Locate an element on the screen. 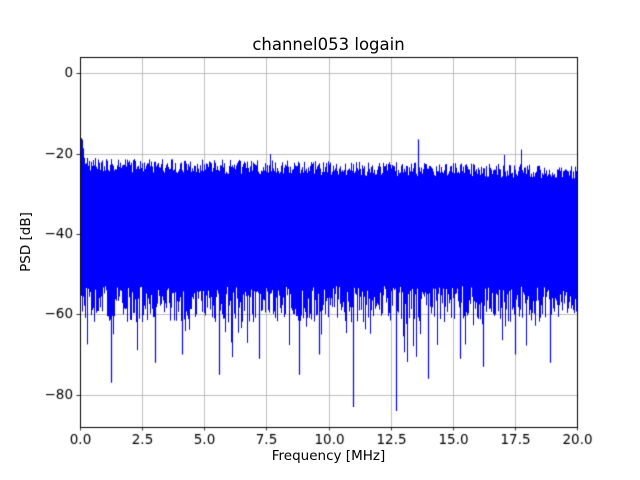 The height and width of the screenshot is (480, 640). x-axis-label: Frequency [MHz] is located at coordinates (328, 456).